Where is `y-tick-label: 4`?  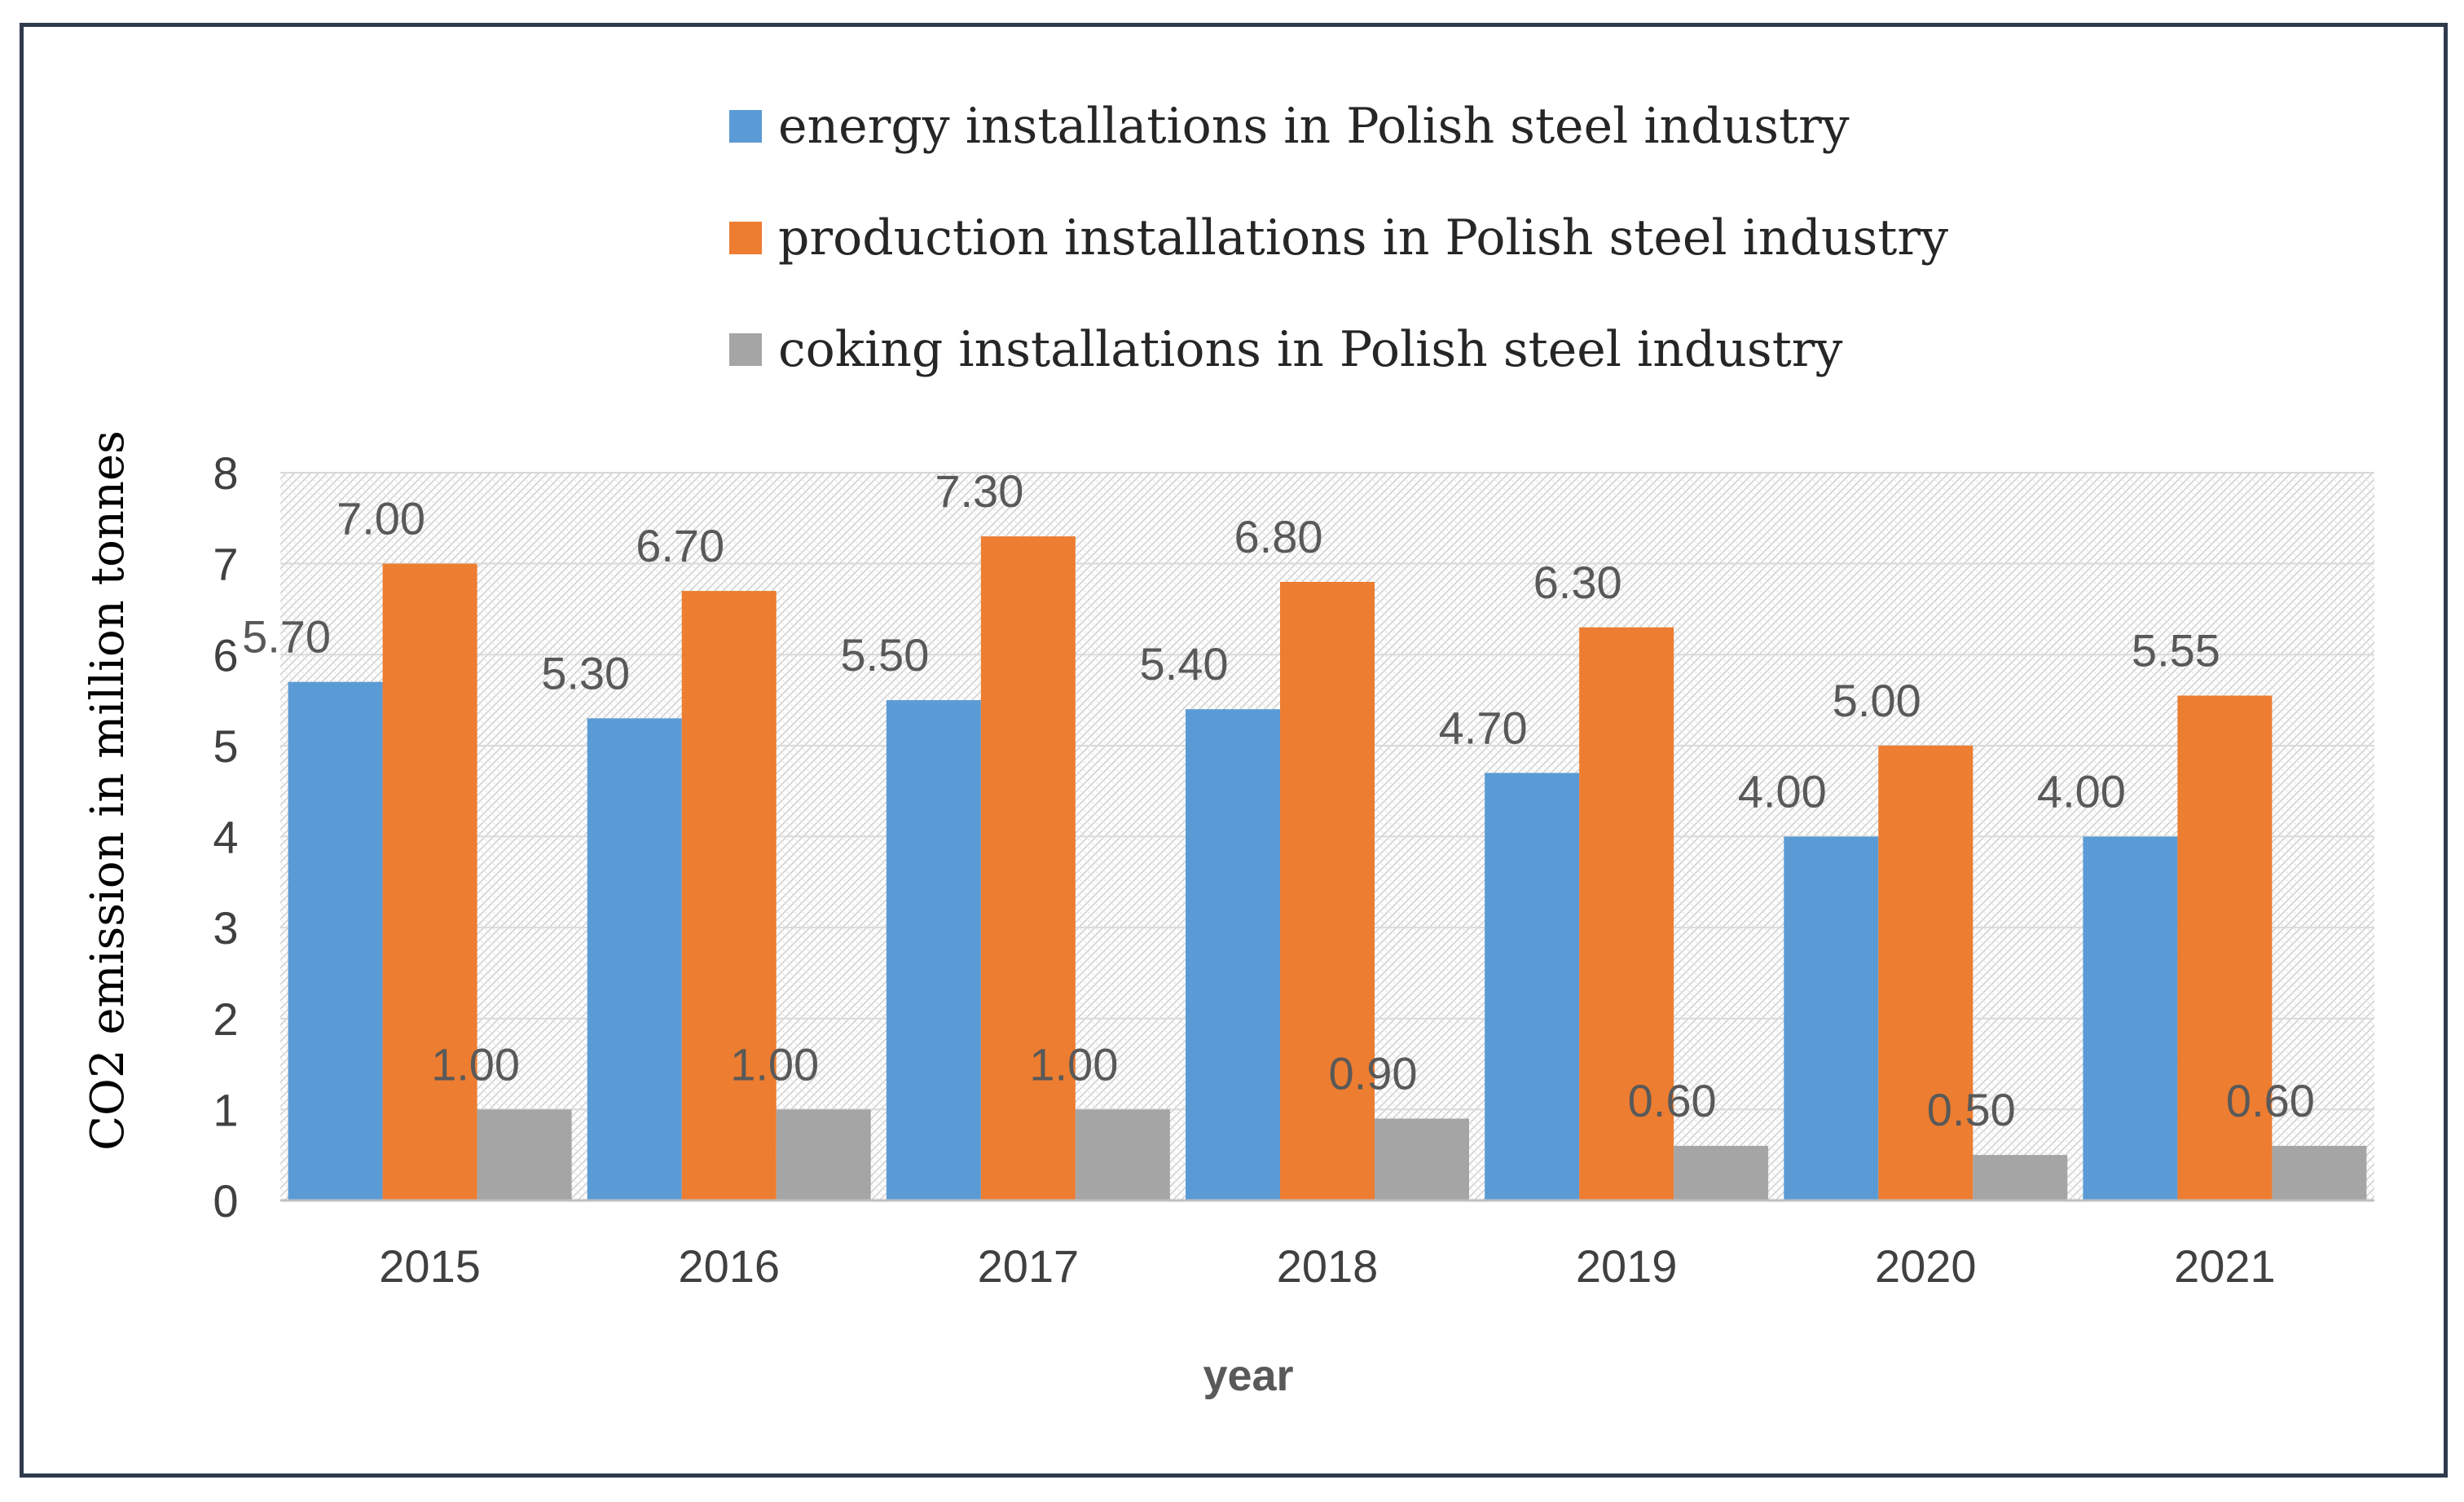 y-tick-label: 4 is located at coordinates (225, 837).